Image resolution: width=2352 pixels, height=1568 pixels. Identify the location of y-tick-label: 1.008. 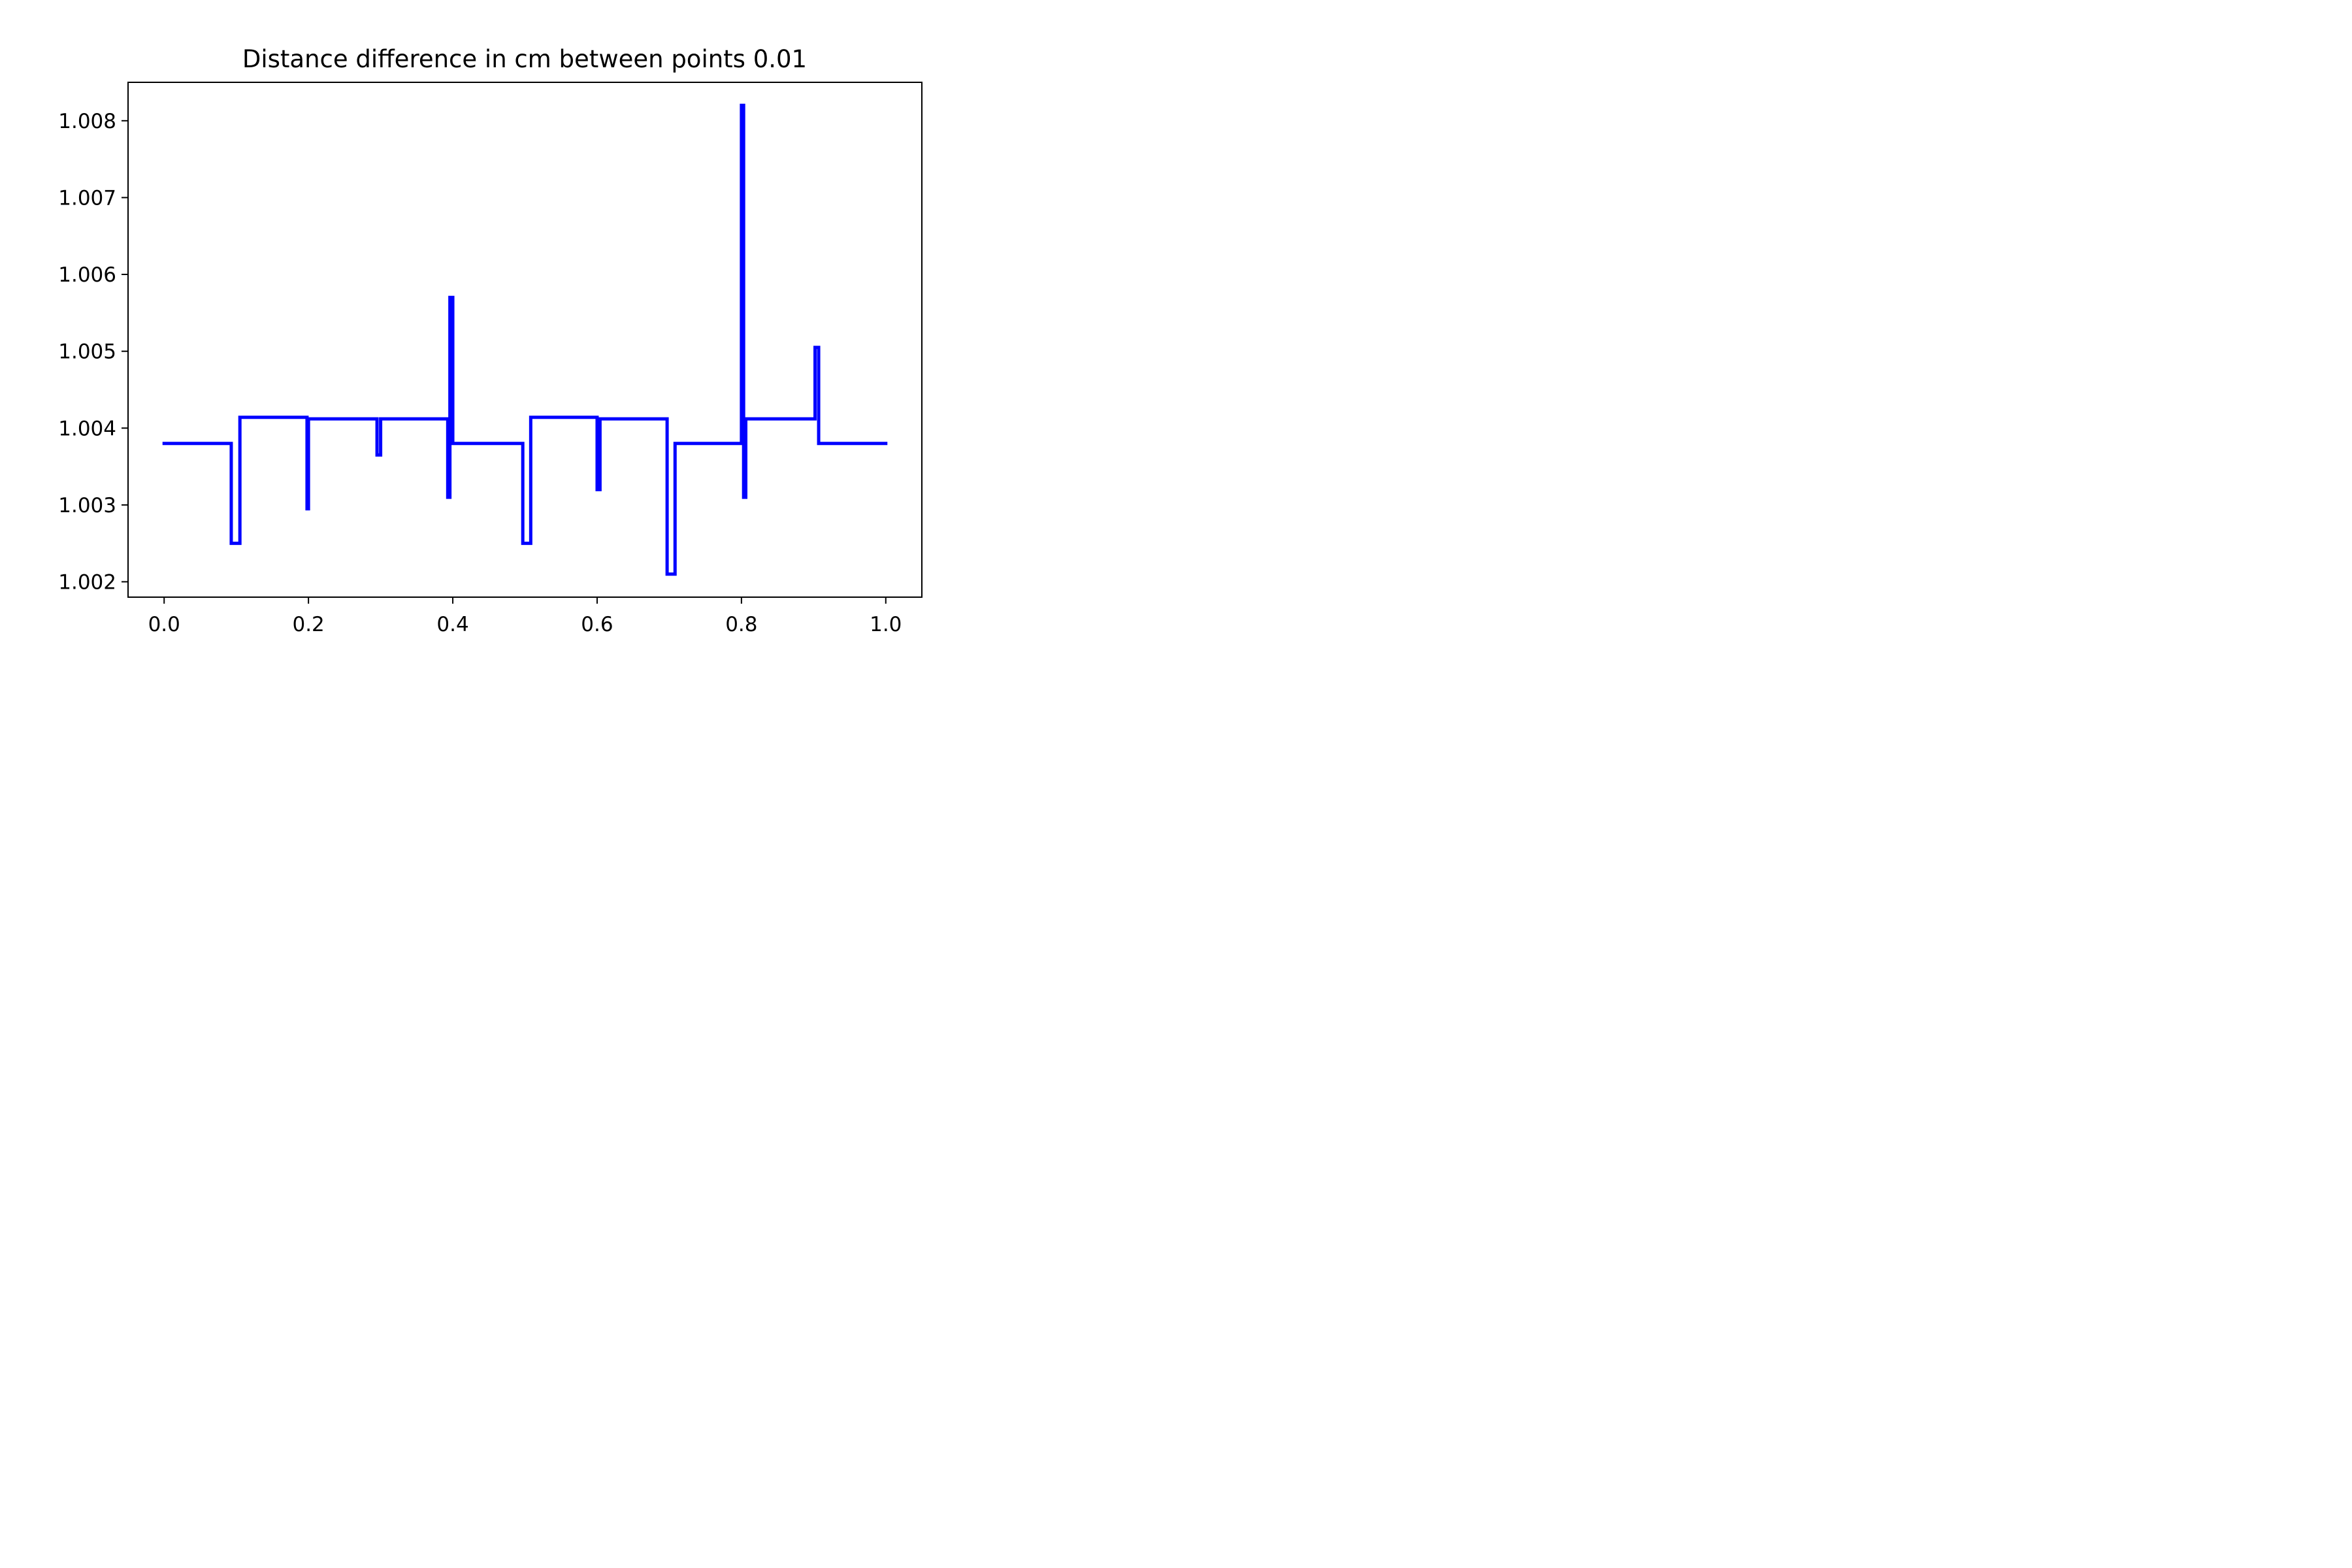
(87, 121).